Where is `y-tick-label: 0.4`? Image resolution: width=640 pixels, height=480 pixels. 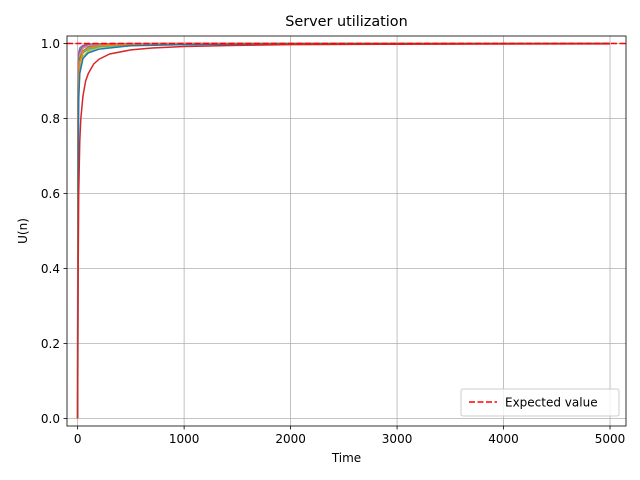 y-tick-label: 0.4 is located at coordinates (50, 269).